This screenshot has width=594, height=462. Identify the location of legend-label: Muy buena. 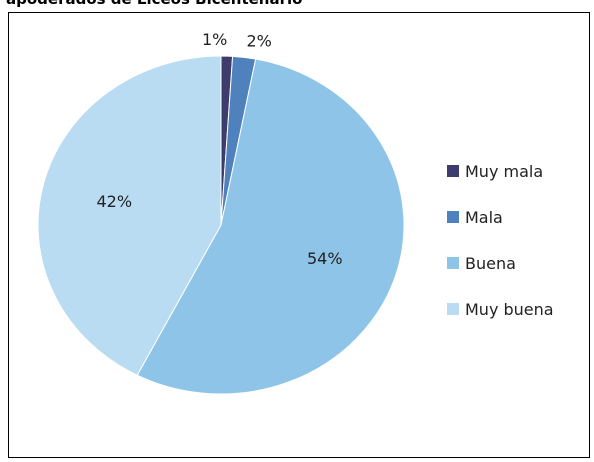
(509, 309).